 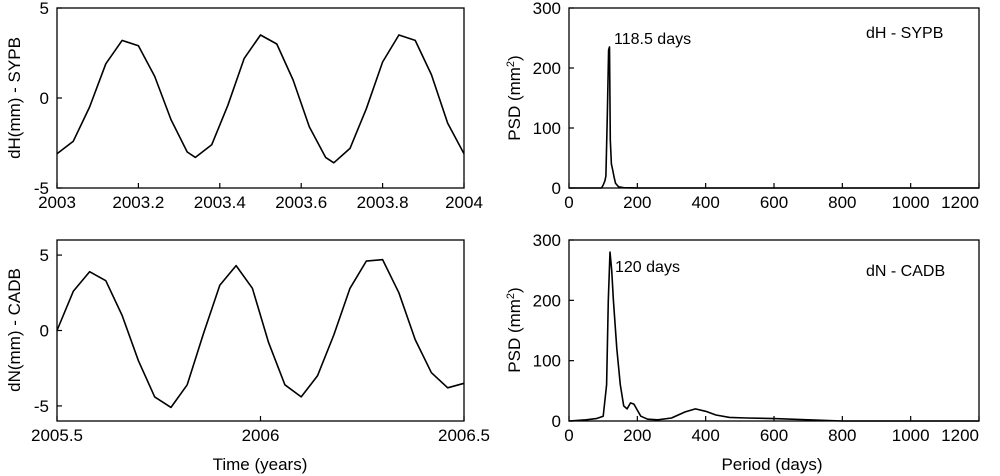 I want to click on x-tick-label: 2006, so click(x=261, y=435).